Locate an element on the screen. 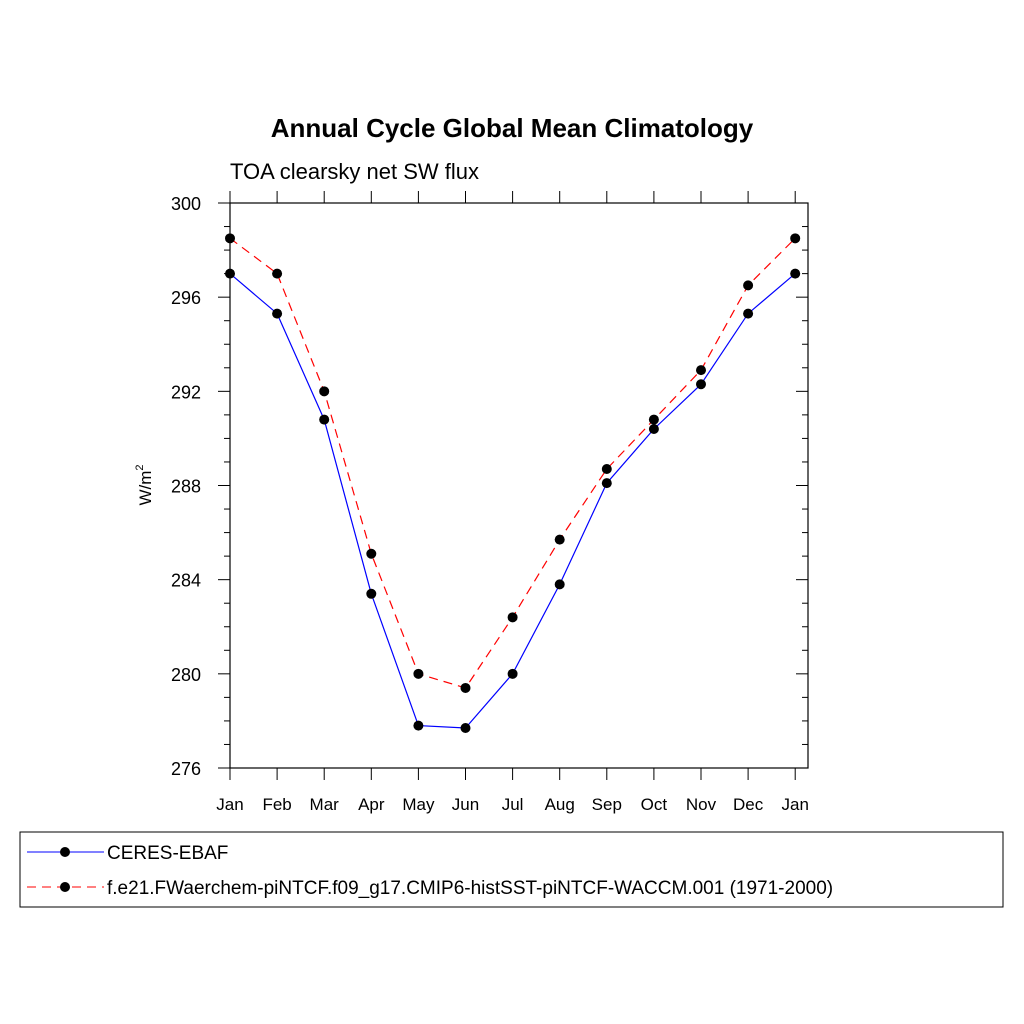 The image size is (1024, 1024). legend-label-ceres: CERES-EBAF is located at coordinates (167, 853).